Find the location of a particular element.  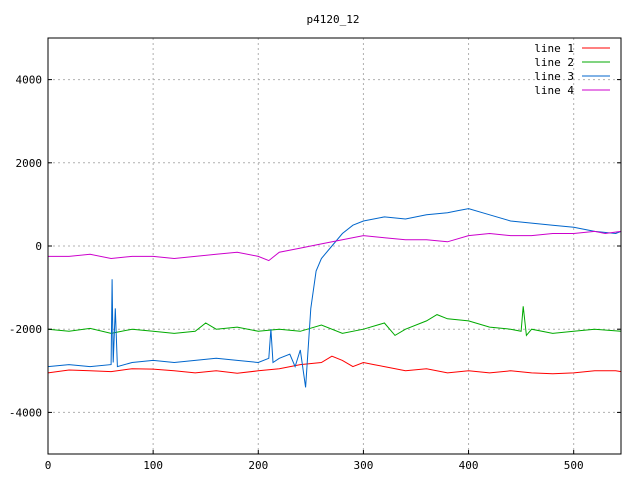

x-tick-label: 100 is located at coordinates (153, 465).